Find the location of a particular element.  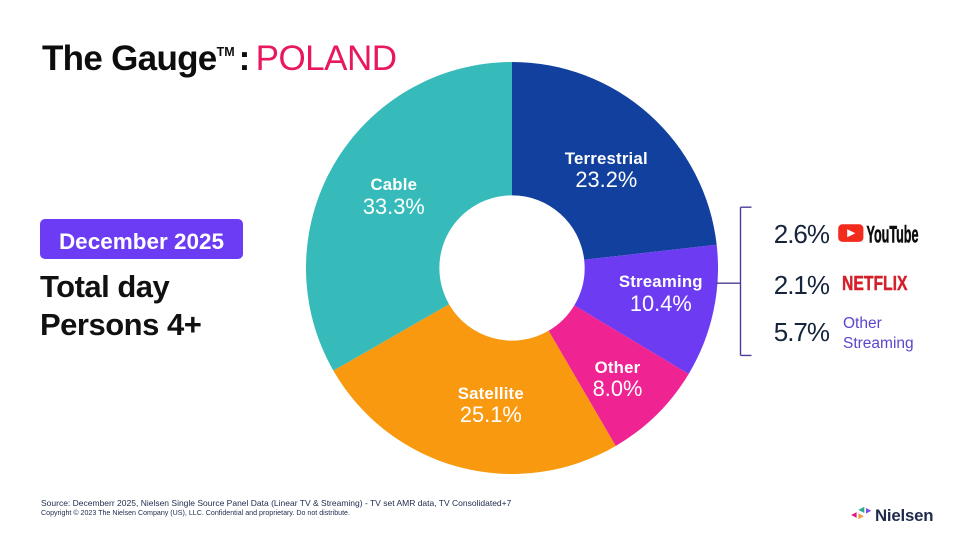

svg-text: NETFLIX is located at coordinates (875, 283).